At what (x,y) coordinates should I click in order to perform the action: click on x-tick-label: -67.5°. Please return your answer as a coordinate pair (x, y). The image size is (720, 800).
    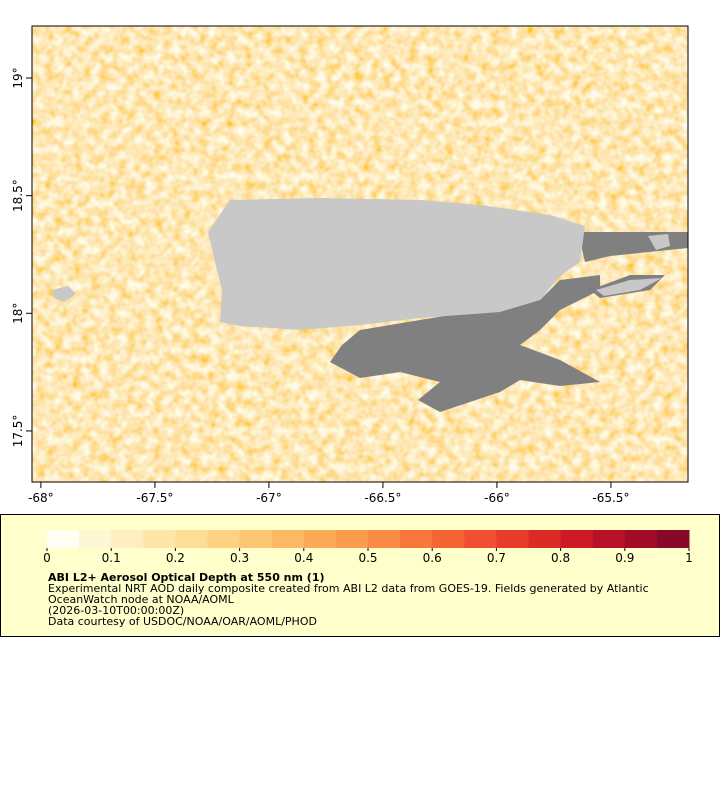
    Looking at the image, I should click on (154, 498).